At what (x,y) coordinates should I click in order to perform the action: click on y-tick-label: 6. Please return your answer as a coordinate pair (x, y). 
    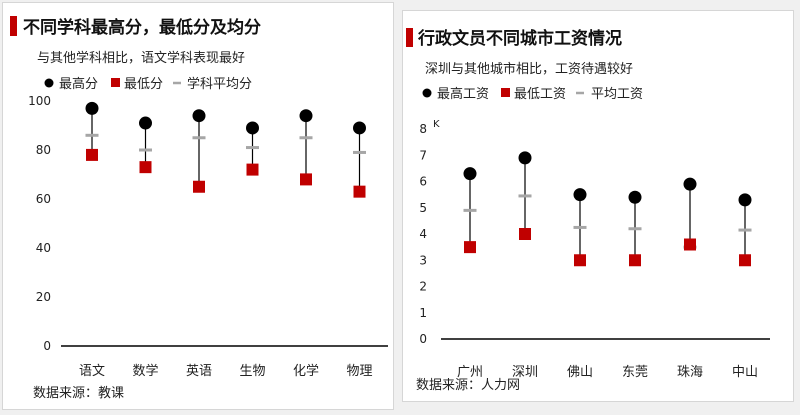
    Looking at the image, I should click on (423, 182).